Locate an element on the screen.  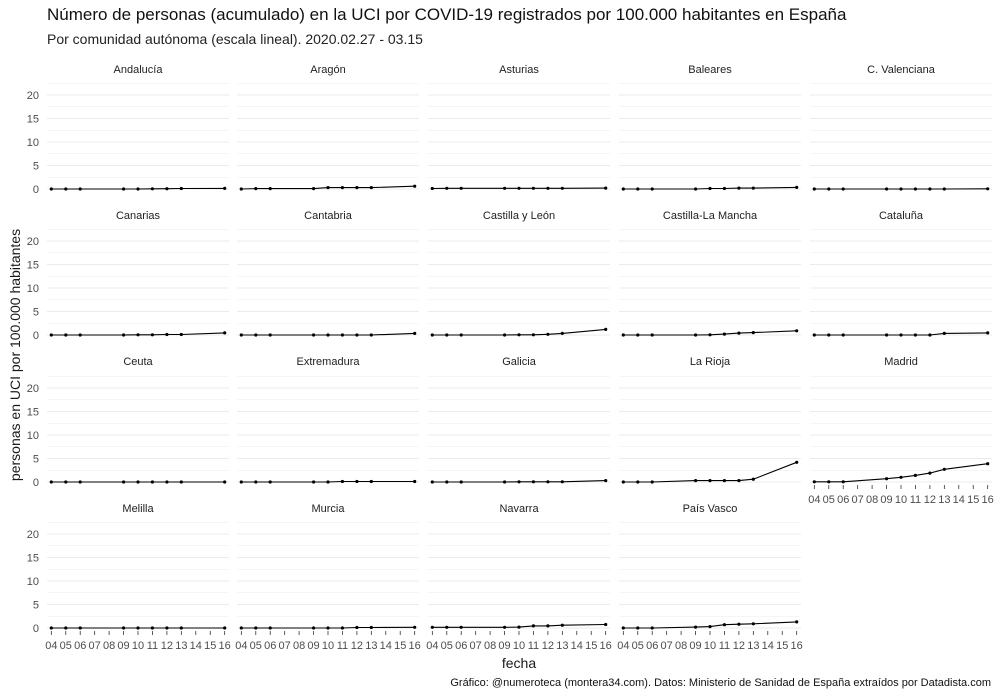
facet-strip-label: Murcia is located at coordinates (328, 509).